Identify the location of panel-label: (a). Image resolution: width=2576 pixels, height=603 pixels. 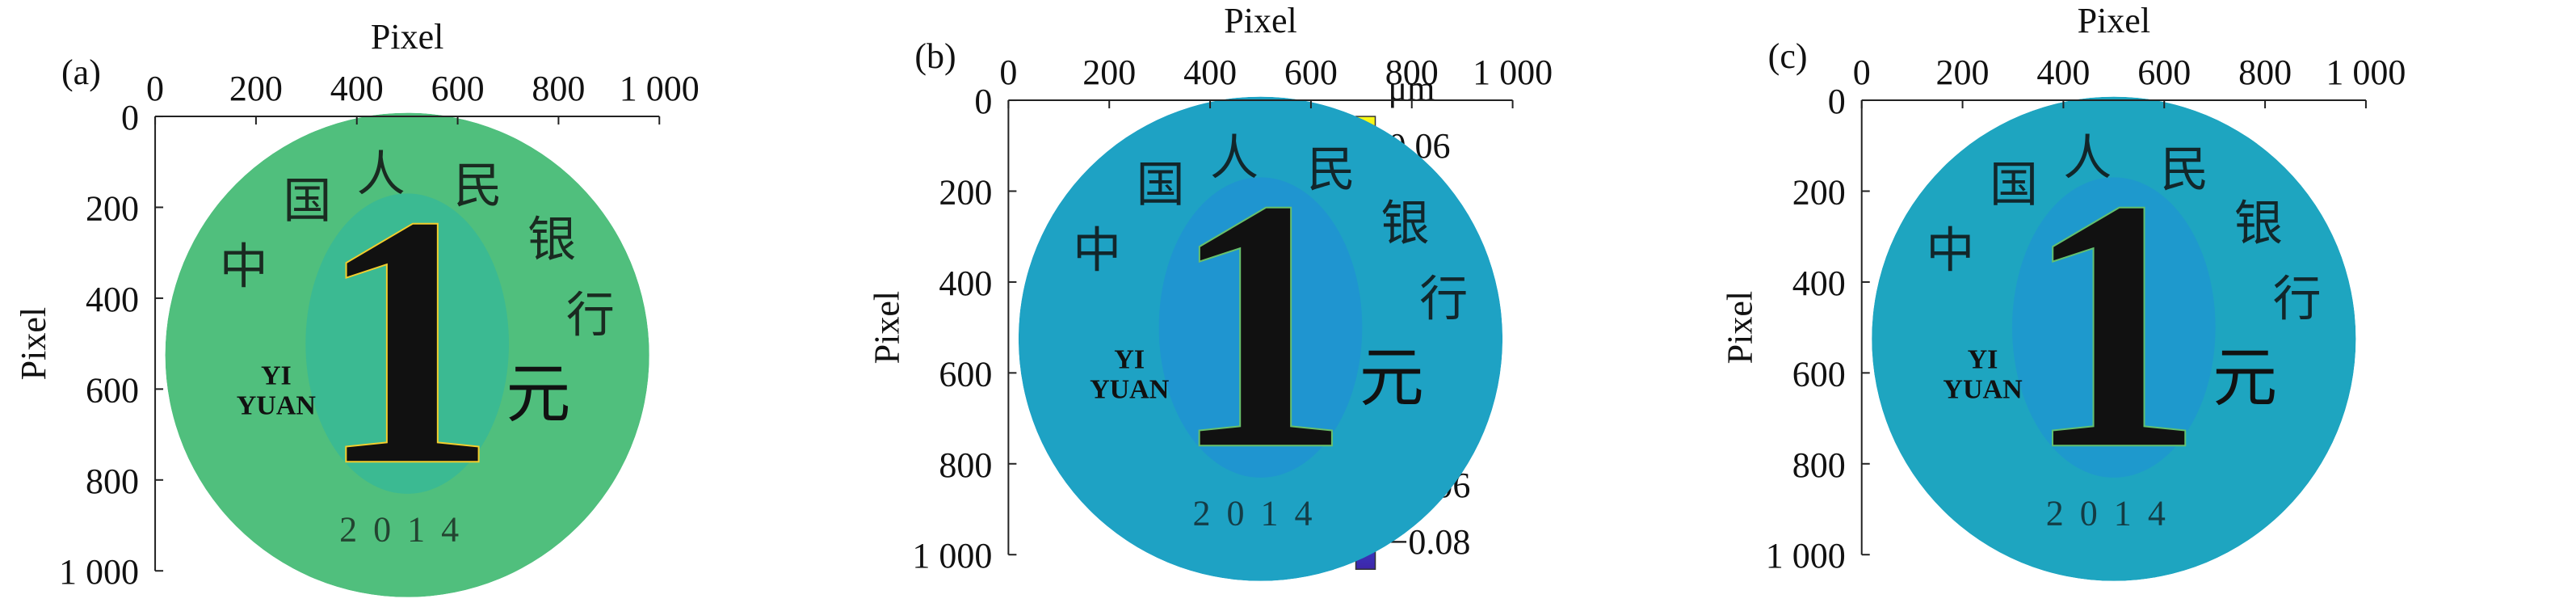
(81, 72).